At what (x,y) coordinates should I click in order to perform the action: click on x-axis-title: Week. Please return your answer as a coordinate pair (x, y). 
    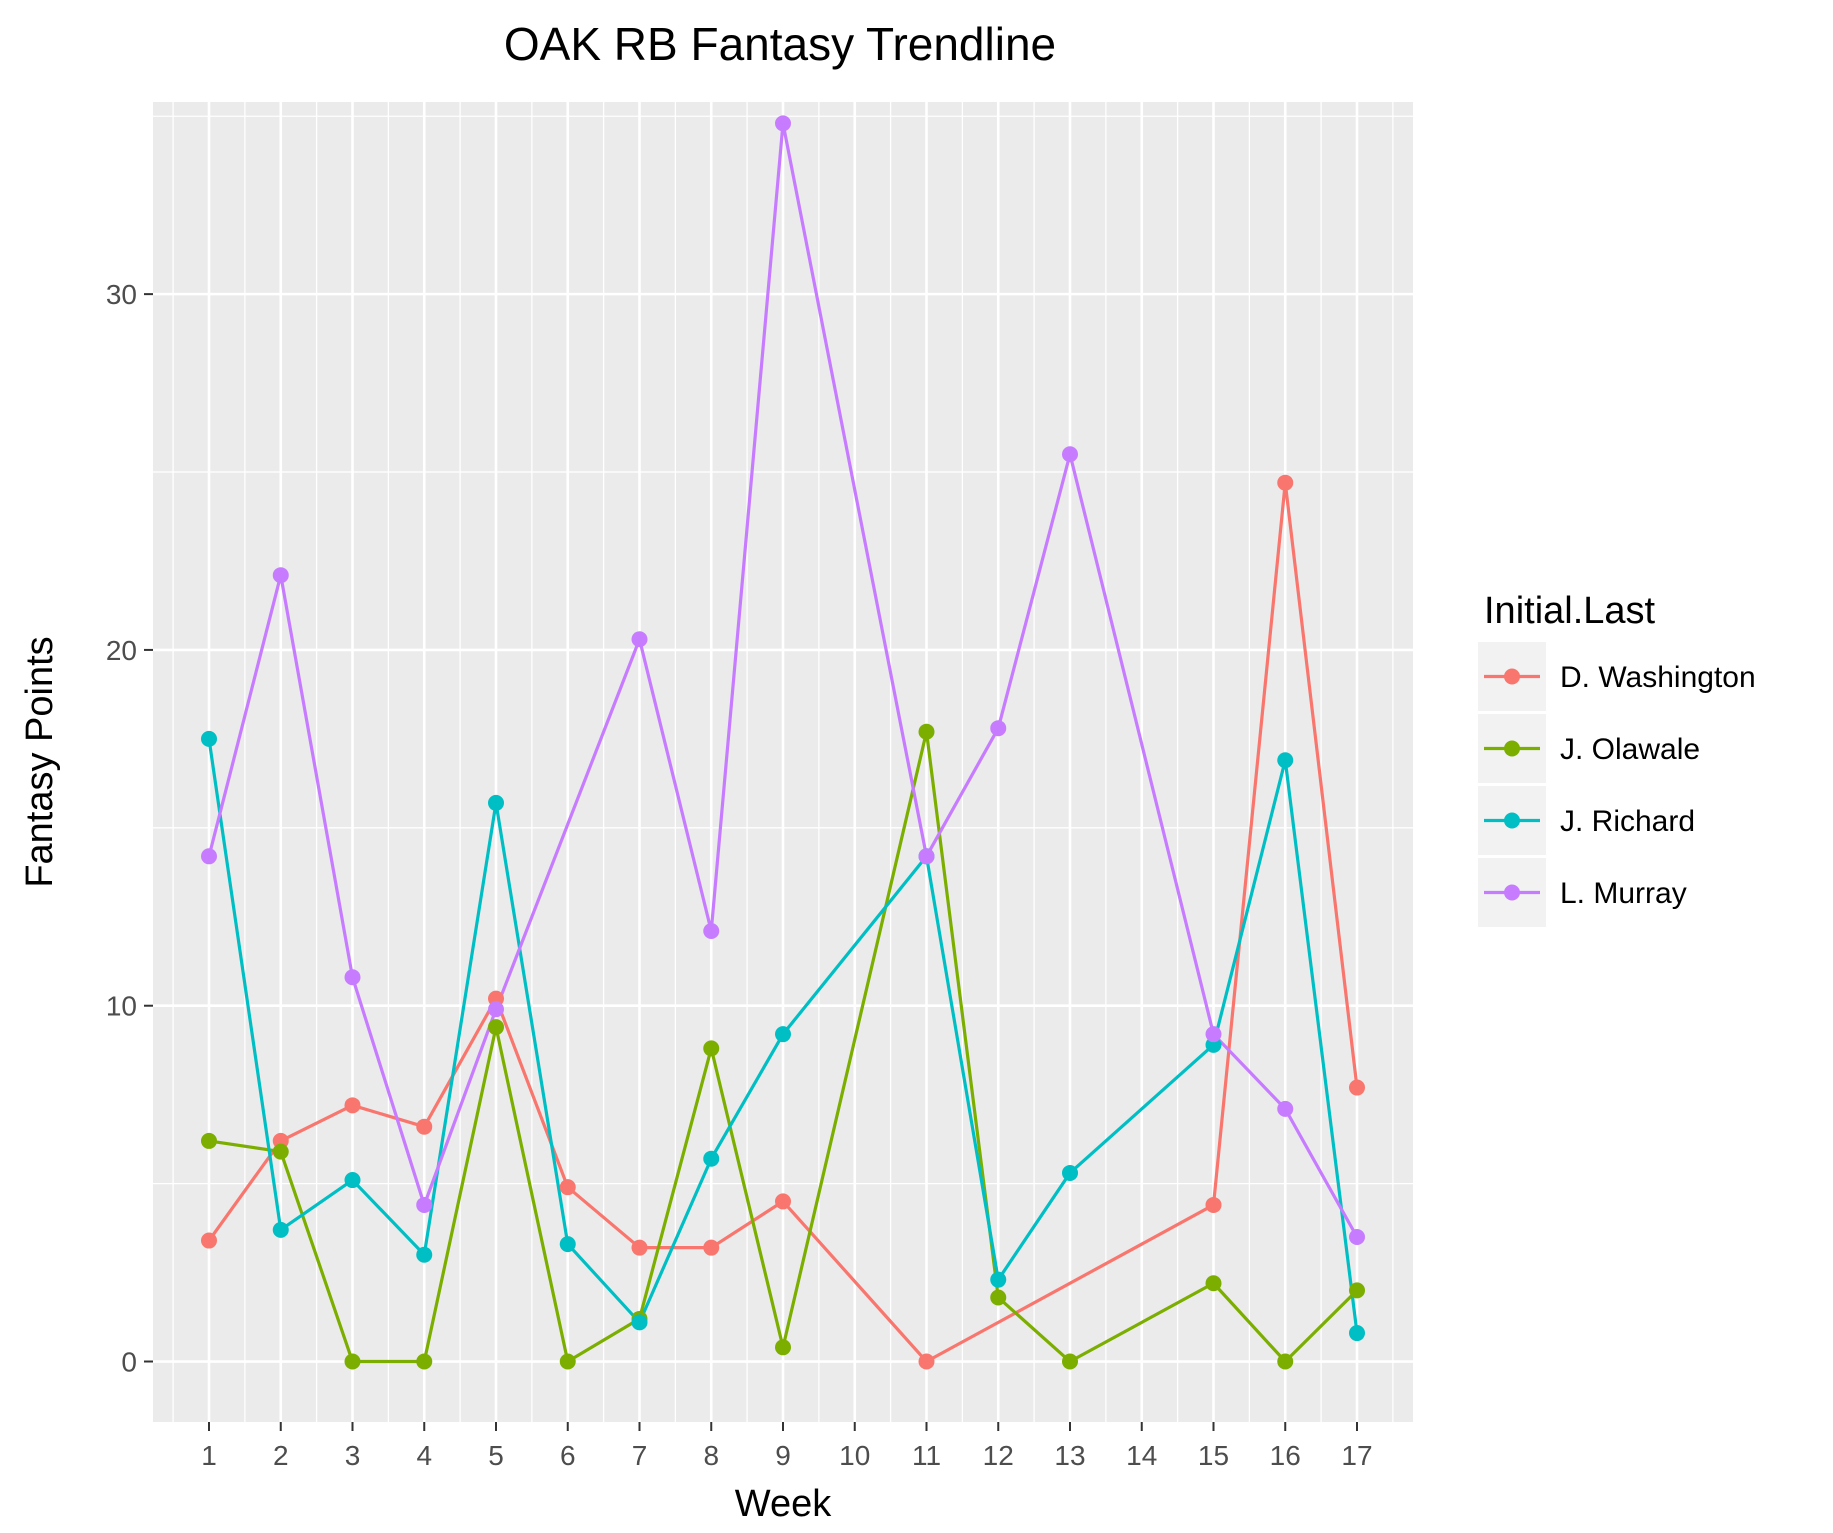
    Looking at the image, I should click on (783, 1504).